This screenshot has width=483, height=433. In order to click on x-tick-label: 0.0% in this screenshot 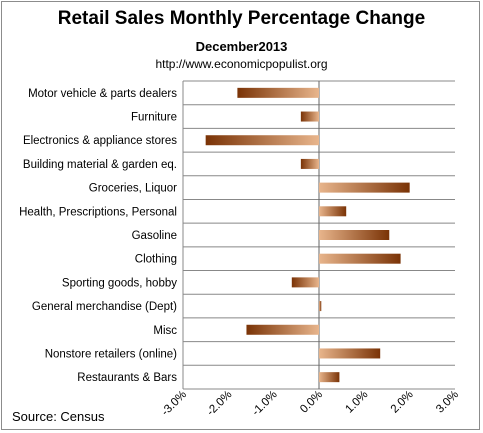, I will do `click(311, 402)`.